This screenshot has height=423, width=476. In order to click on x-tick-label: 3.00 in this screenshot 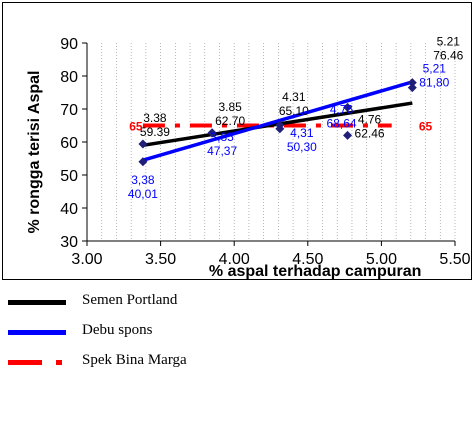, I will do `click(86, 259)`.